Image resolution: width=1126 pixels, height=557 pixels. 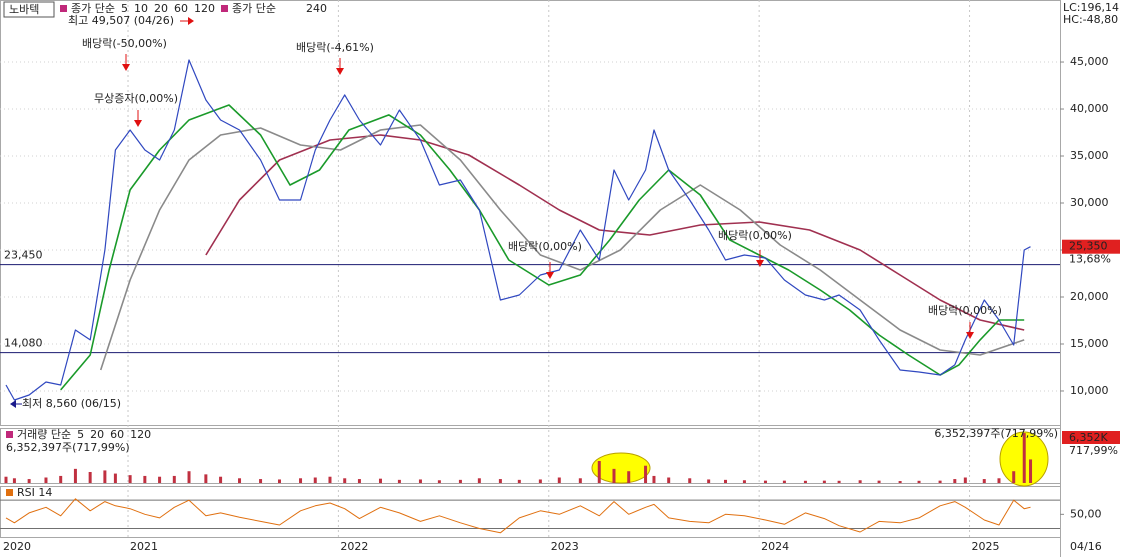 What do you see at coordinates (17, 546) in the screenshot?
I see `x-start-label: 2020` at bounding box center [17, 546].